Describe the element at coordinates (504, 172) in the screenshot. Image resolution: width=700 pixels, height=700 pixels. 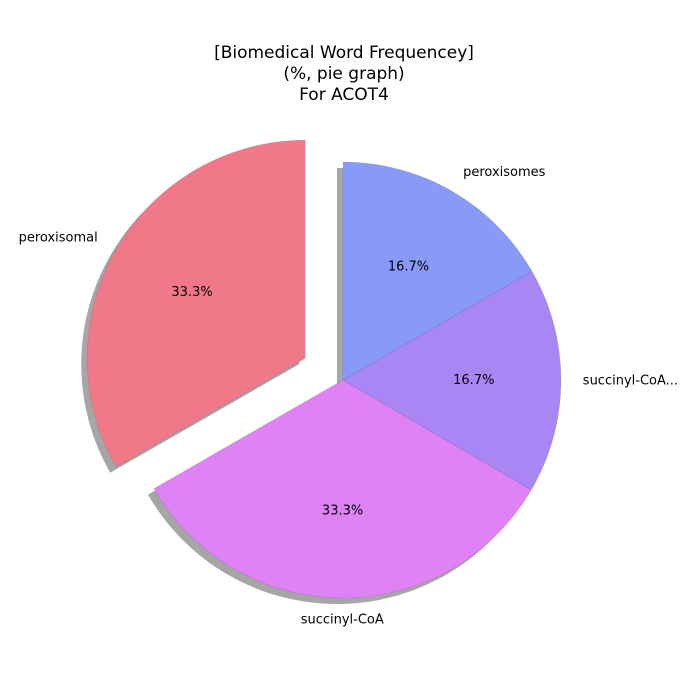
I see `slice-label-peroxisomes-3: peroxisomes` at that location.